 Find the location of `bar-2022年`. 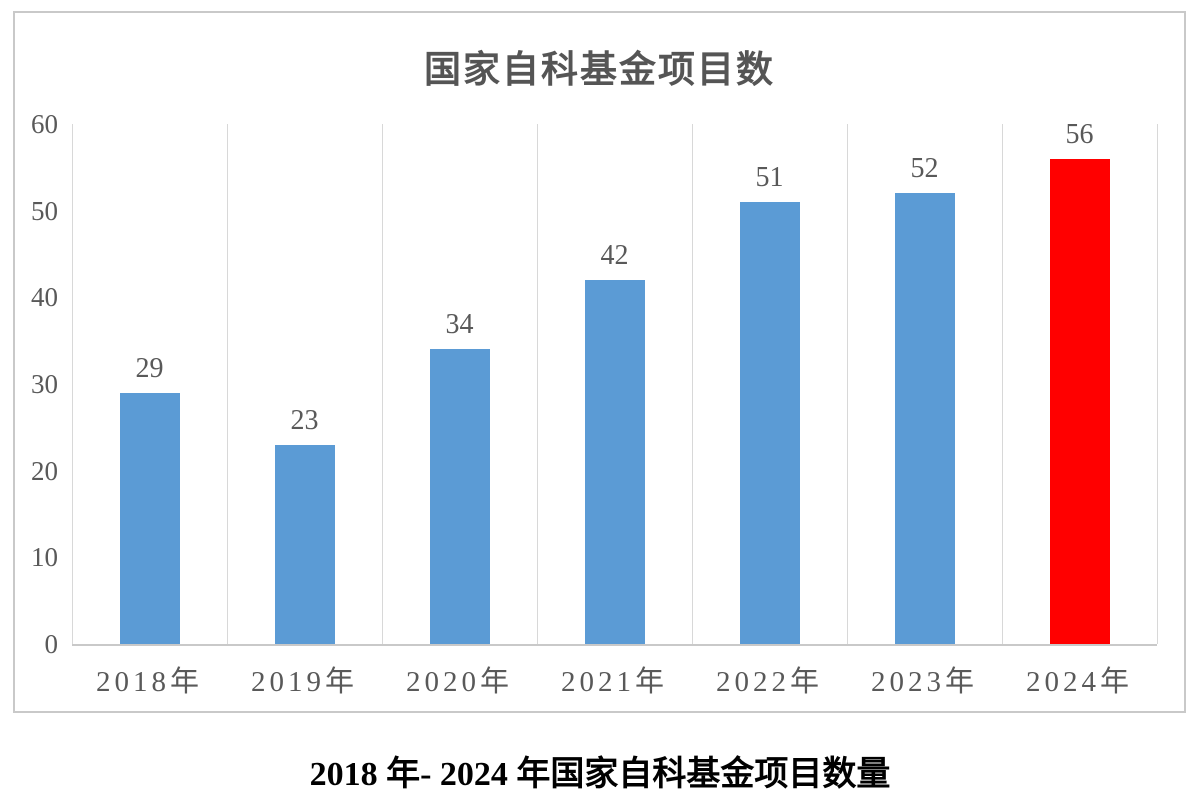

bar-2022年 is located at coordinates (770, 423).